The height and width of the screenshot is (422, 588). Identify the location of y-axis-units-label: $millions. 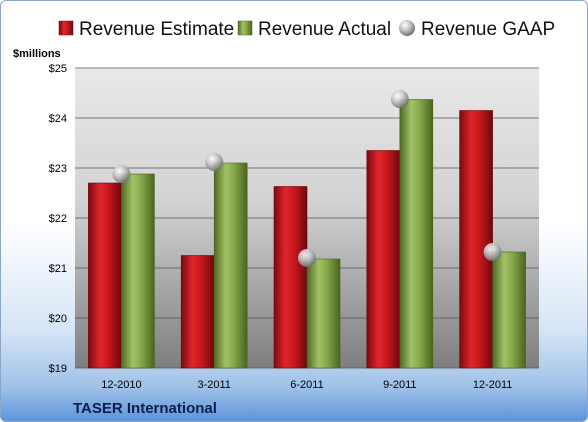
(37, 54).